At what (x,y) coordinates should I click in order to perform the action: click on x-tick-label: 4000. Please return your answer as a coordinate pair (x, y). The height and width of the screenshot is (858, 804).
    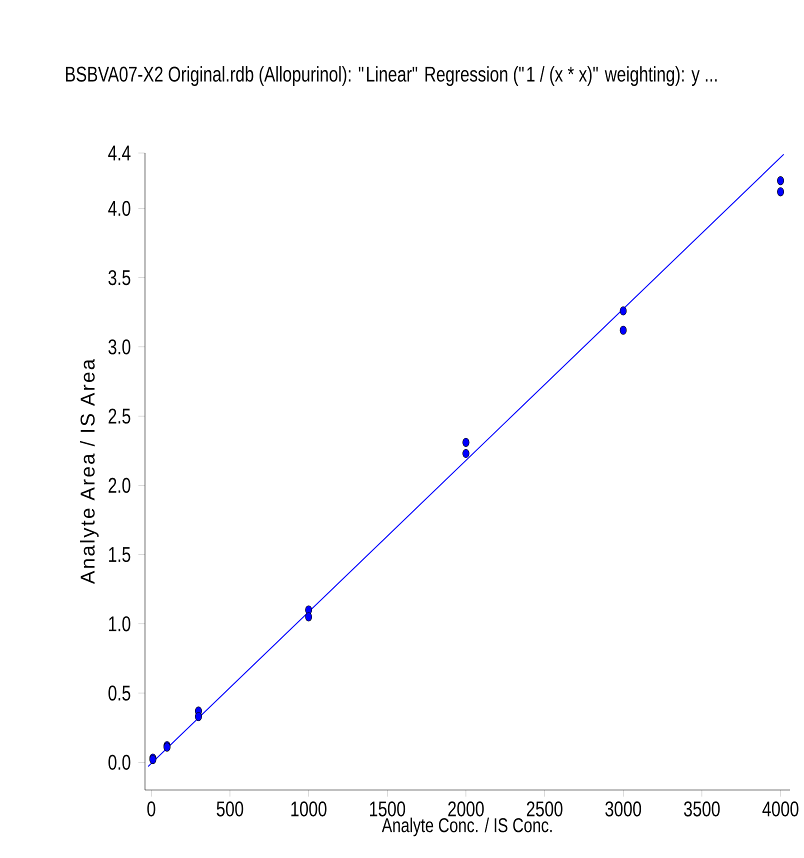
    Looking at the image, I should click on (780, 808).